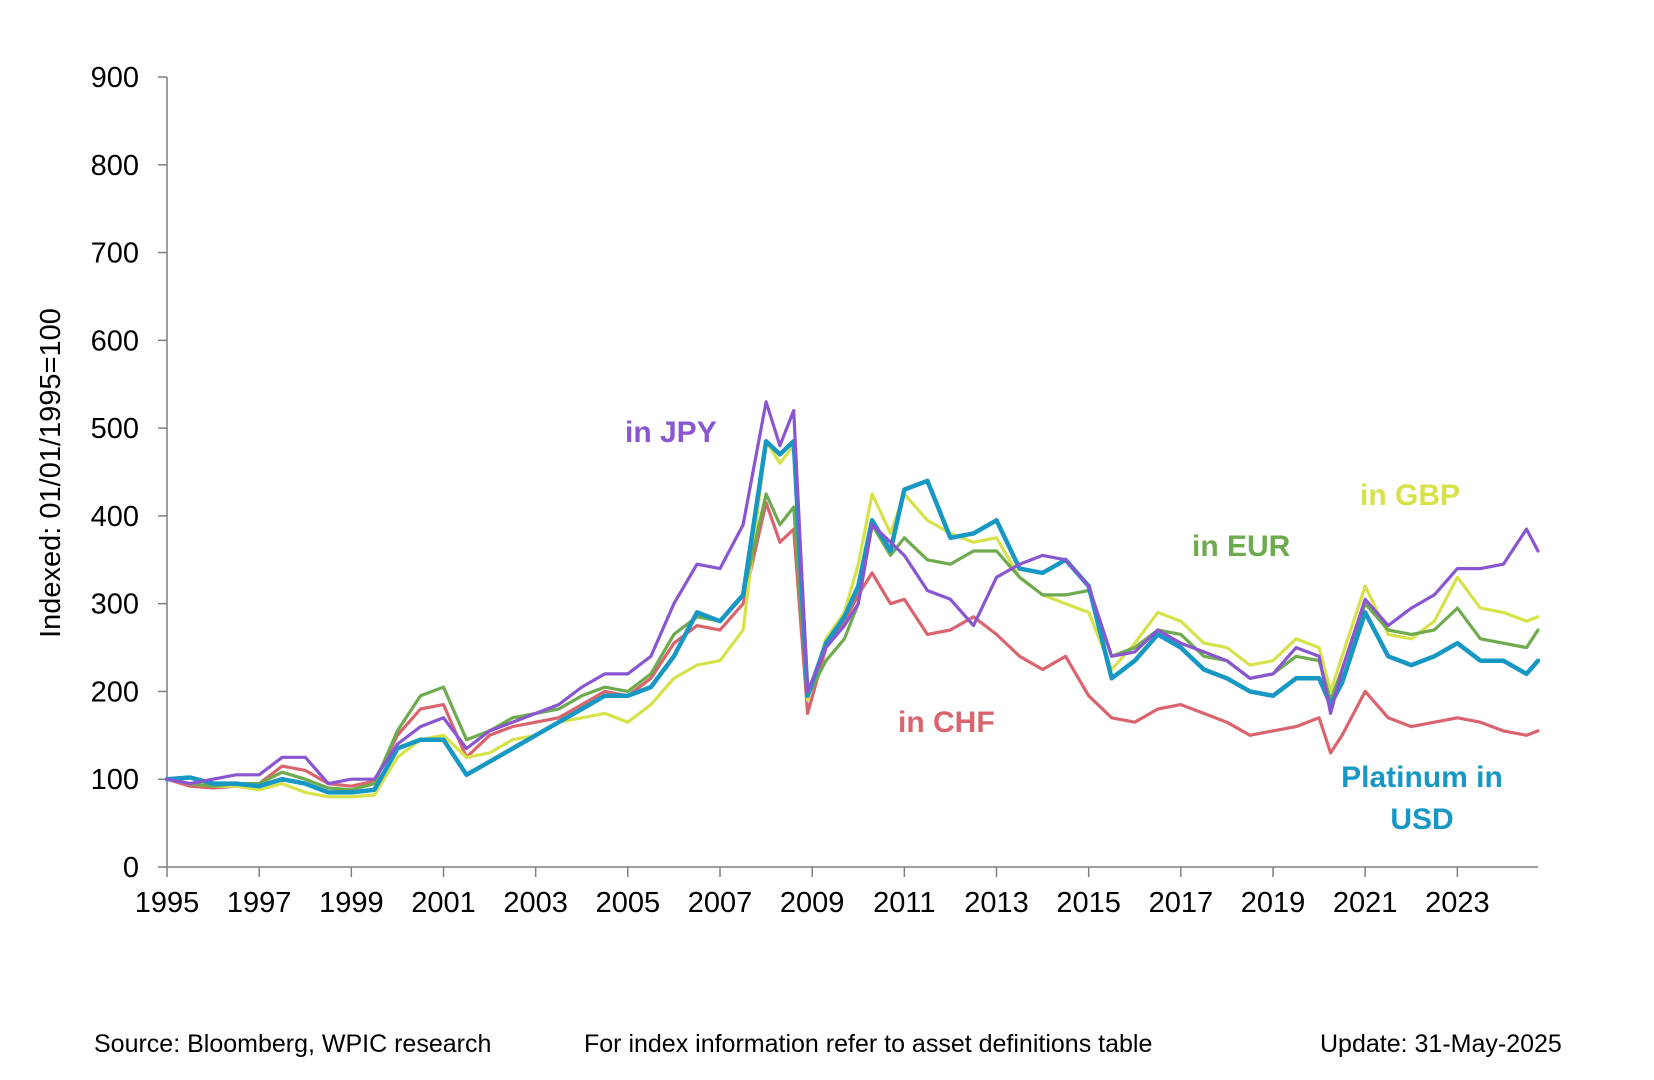 This screenshot has width=1654, height=1080. What do you see at coordinates (720, 903) in the screenshot?
I see `x-tick-label: 2007` at bounding box center [720, 903].